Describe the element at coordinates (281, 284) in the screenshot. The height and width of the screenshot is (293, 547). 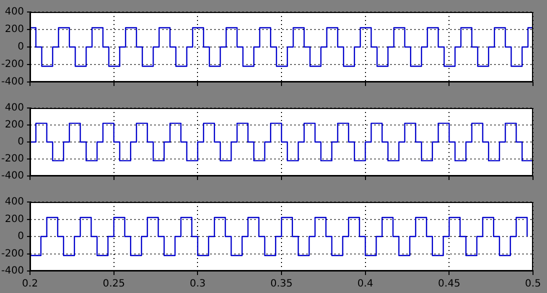
I see `x-tick-label: 0.35` at that location.